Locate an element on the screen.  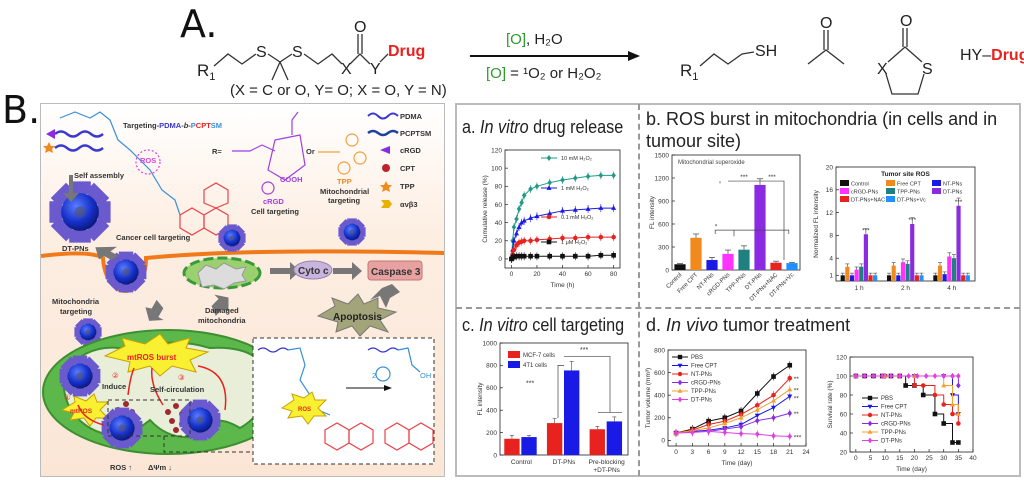
thiol-label: SH is located at coordinates (766, 51).